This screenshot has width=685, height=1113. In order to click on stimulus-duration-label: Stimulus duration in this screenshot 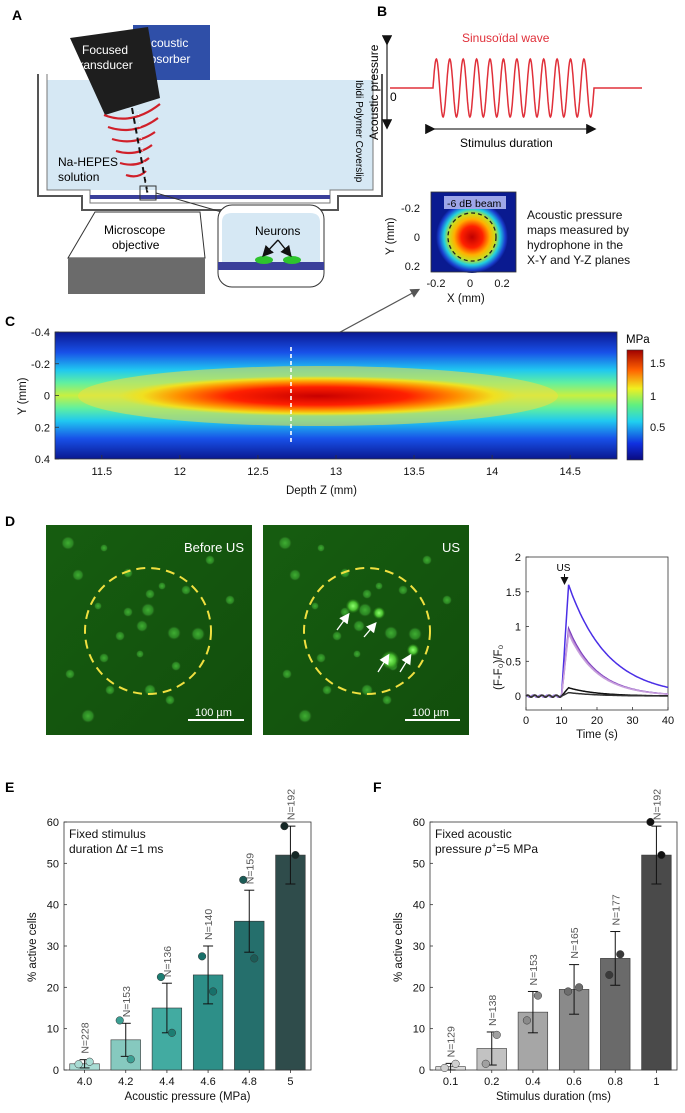, I will do `click(506, 143)`.